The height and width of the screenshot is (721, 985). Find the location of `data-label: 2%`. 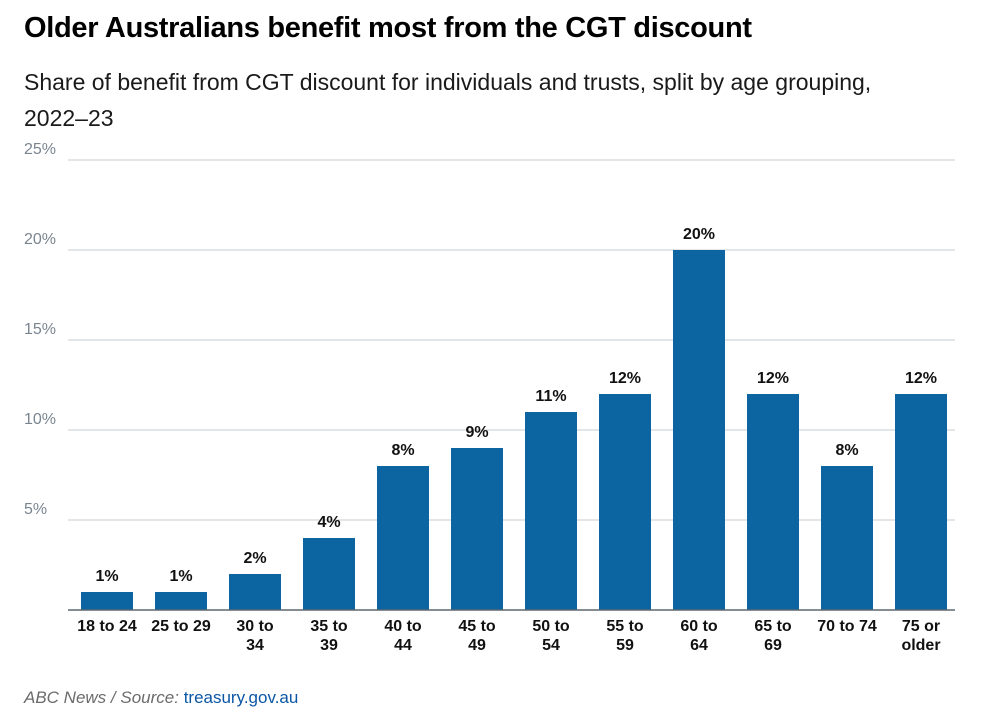

data-label: 2% is located at coordinates (254, 558).